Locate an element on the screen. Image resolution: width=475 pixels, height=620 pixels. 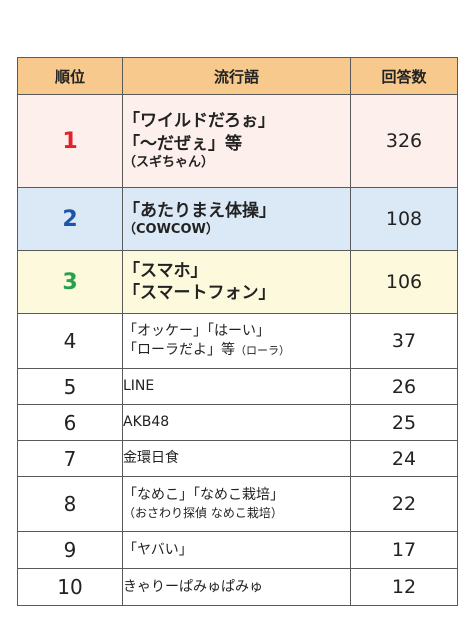
word-line: 「〜だぜぇ」等 is located at coordinates (182, 143).